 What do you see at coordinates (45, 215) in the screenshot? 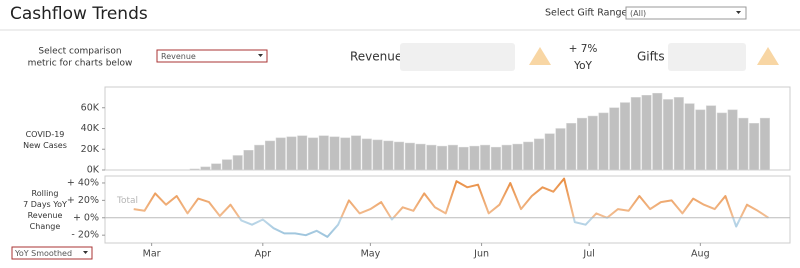
I see `y-axis-label: Revenue` at bounding box center [45, 215].